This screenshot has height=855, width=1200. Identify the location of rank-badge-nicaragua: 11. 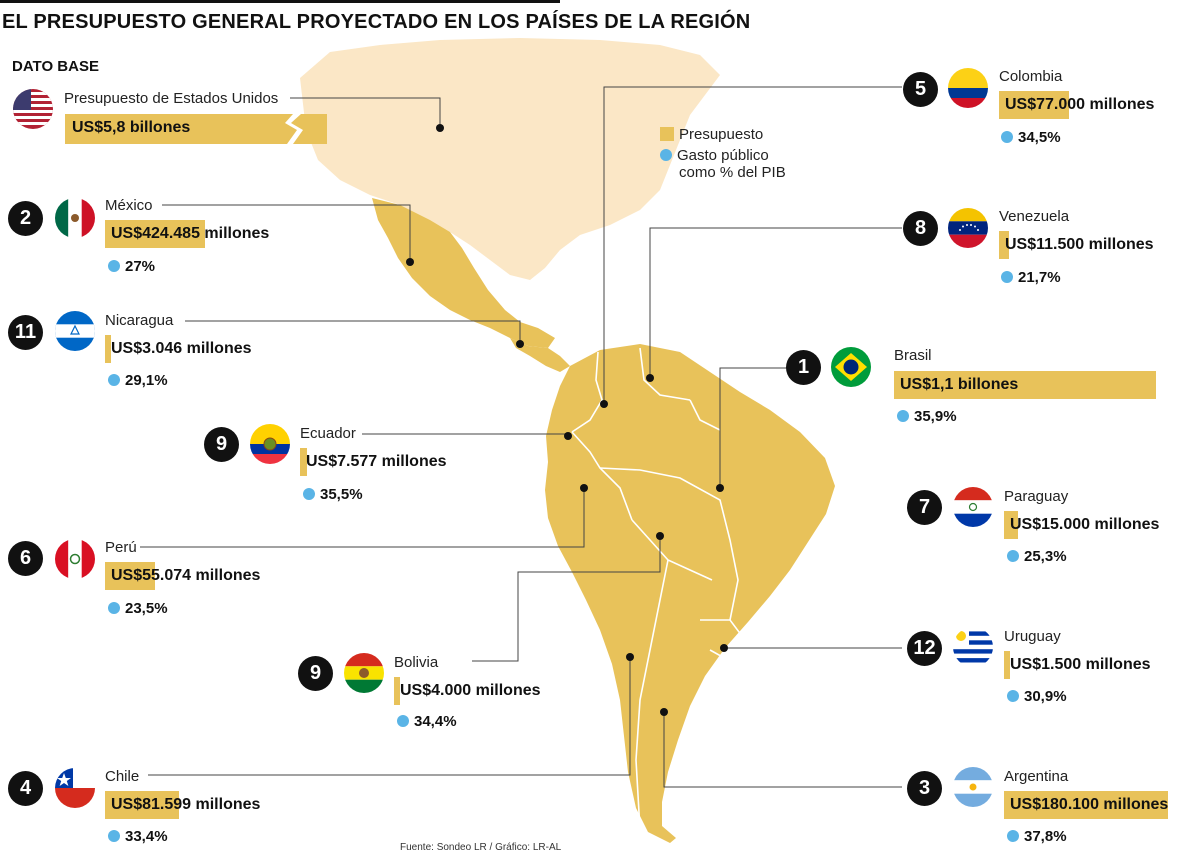
(25, 332).